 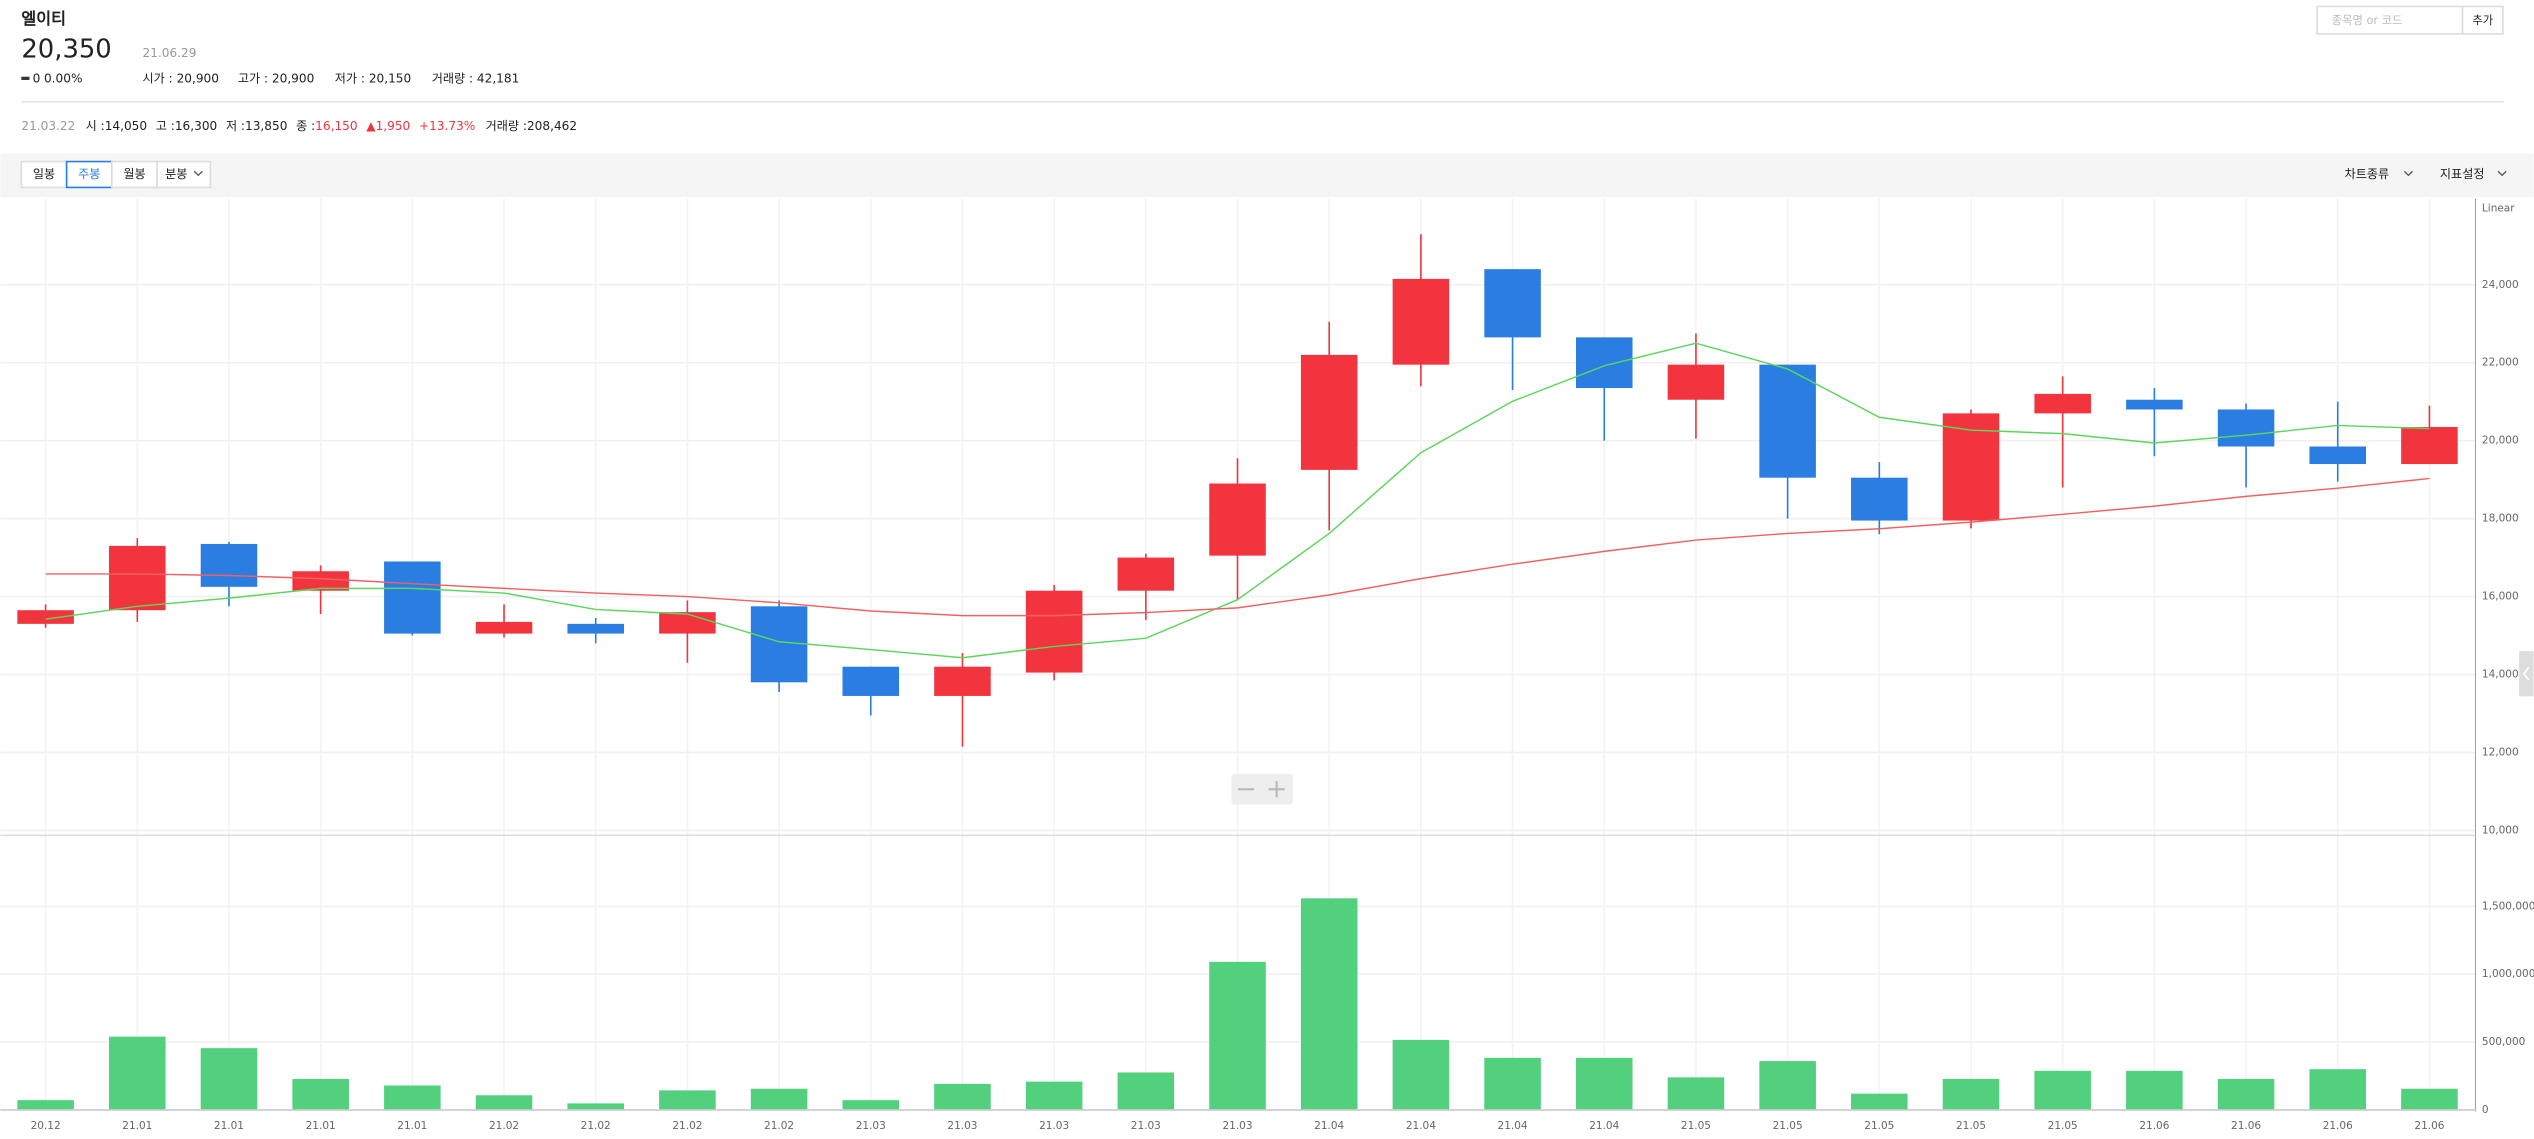 I want to click on y-tick-label: 1,000,000, so click(x=2508, y=974).